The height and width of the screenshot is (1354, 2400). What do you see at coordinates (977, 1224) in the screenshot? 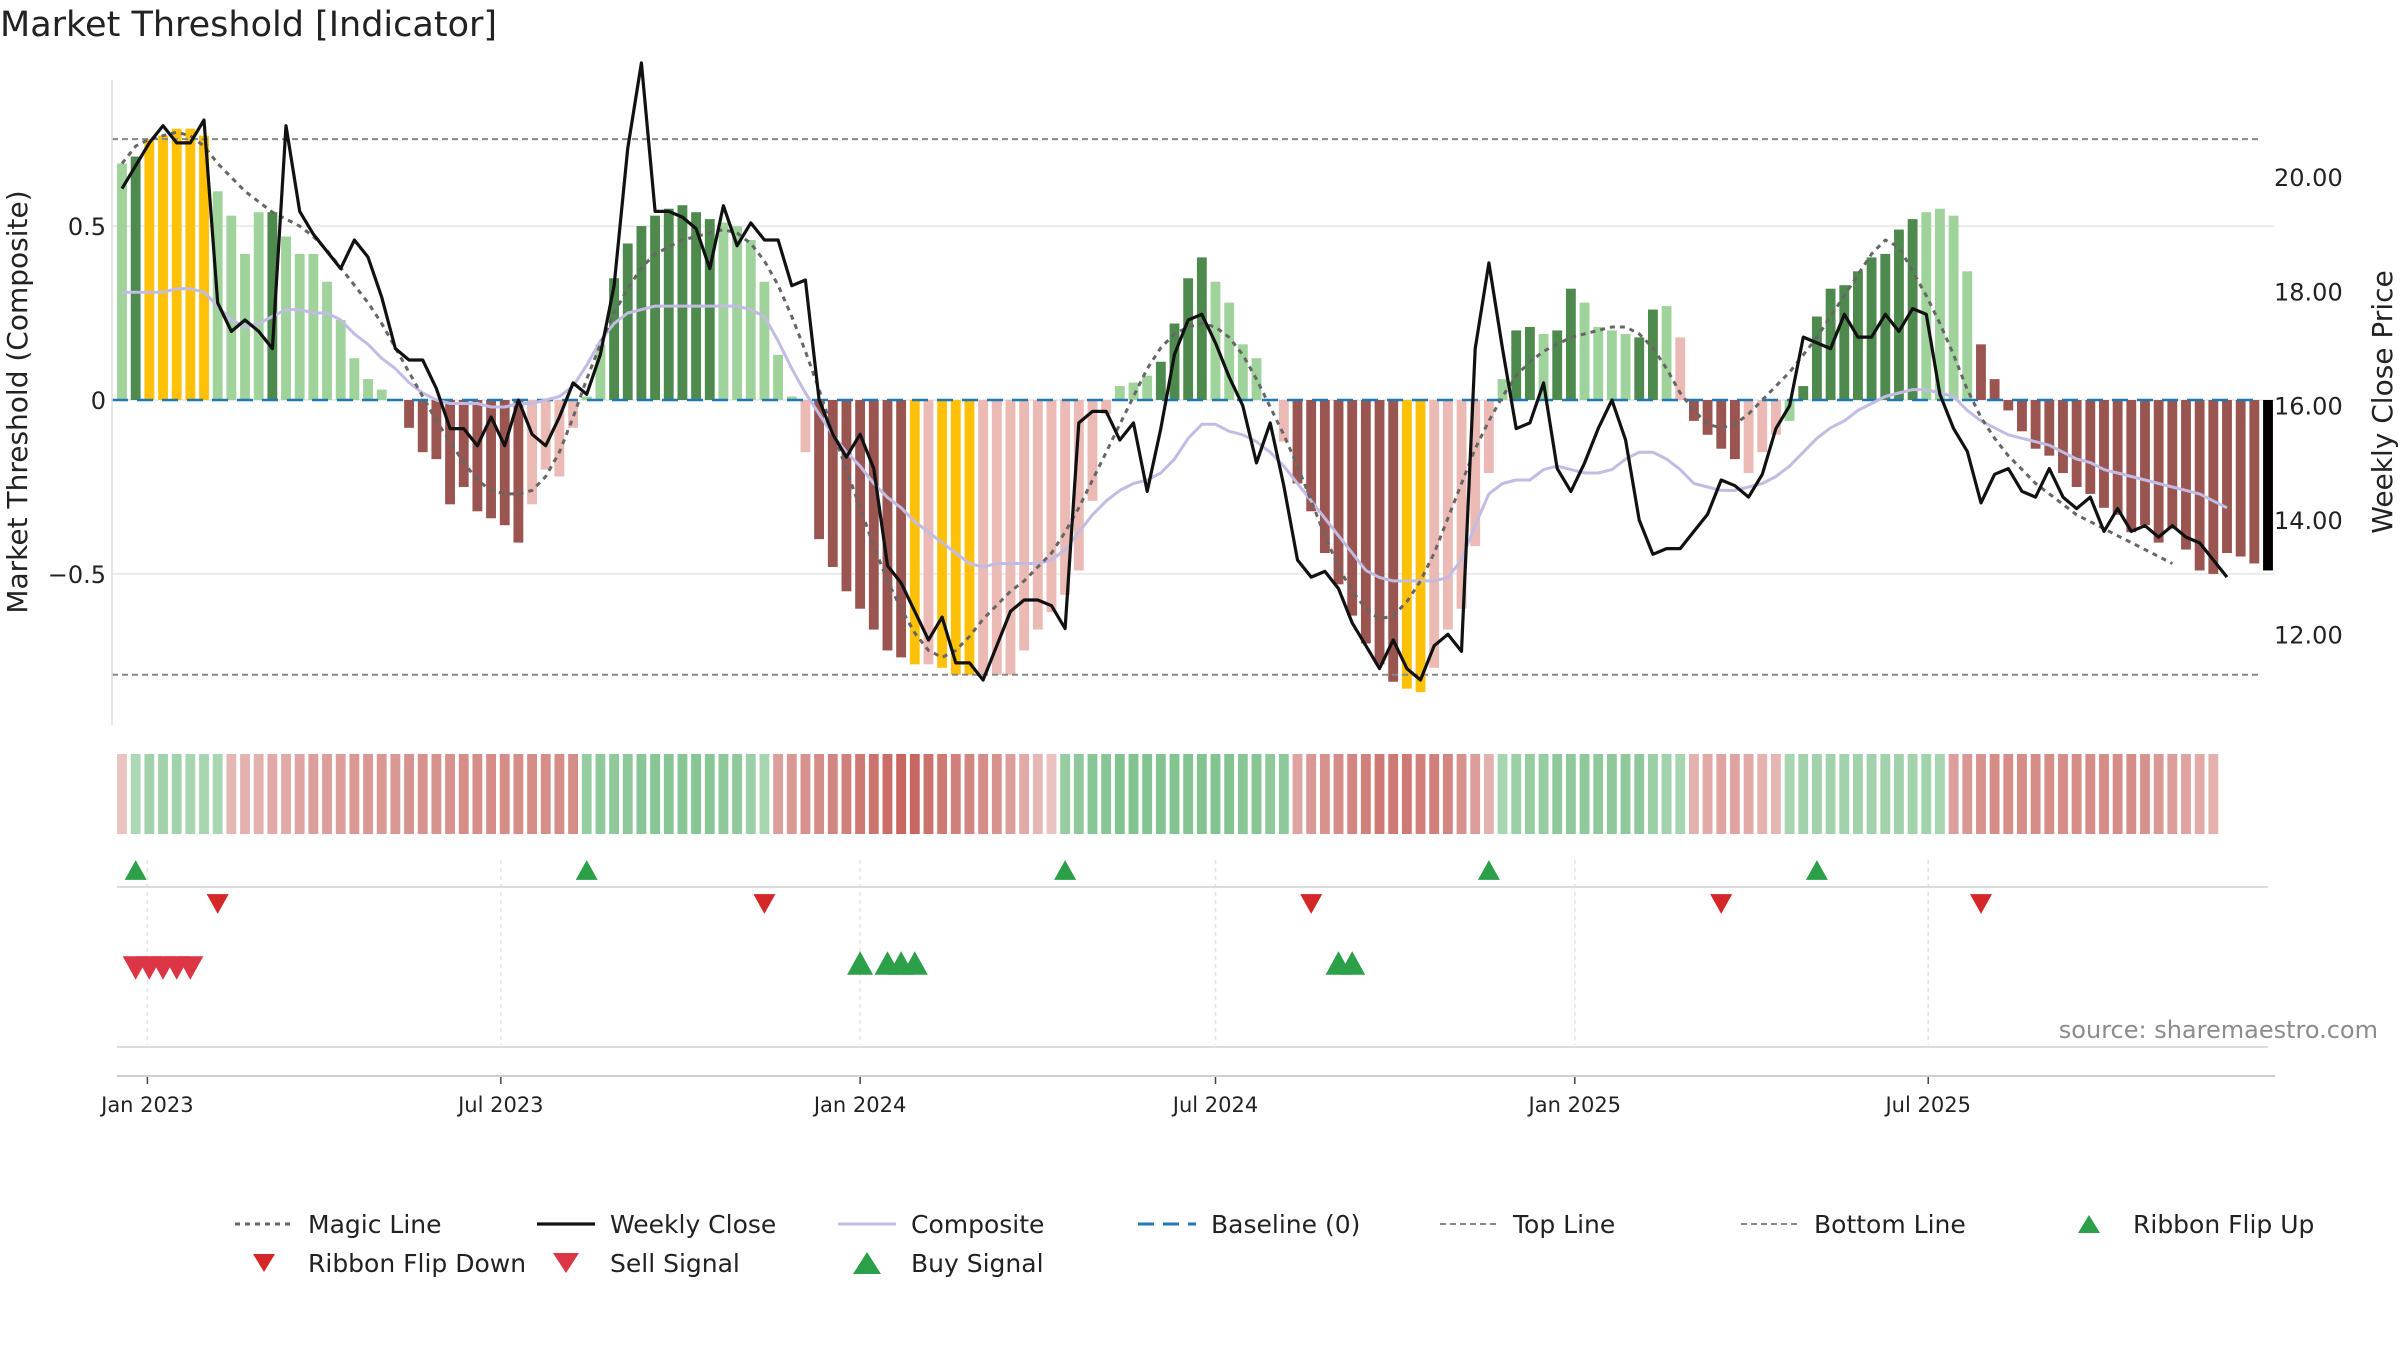
I see `legend-label-composite: Composite` at bounding box center [977, 1224].